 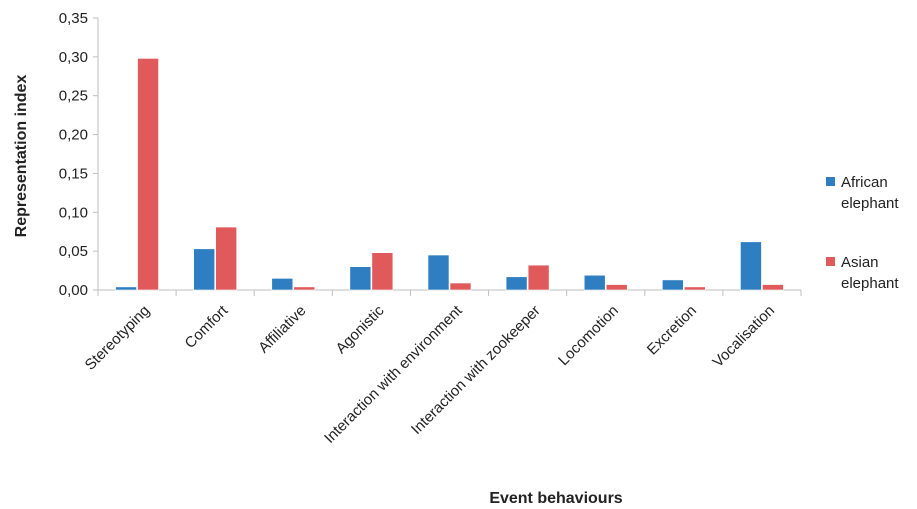 What do you see at coordinates (73, 135) in the screenshot?
I see `y-tick-label: 0,20` at bounding box center [73, 135].